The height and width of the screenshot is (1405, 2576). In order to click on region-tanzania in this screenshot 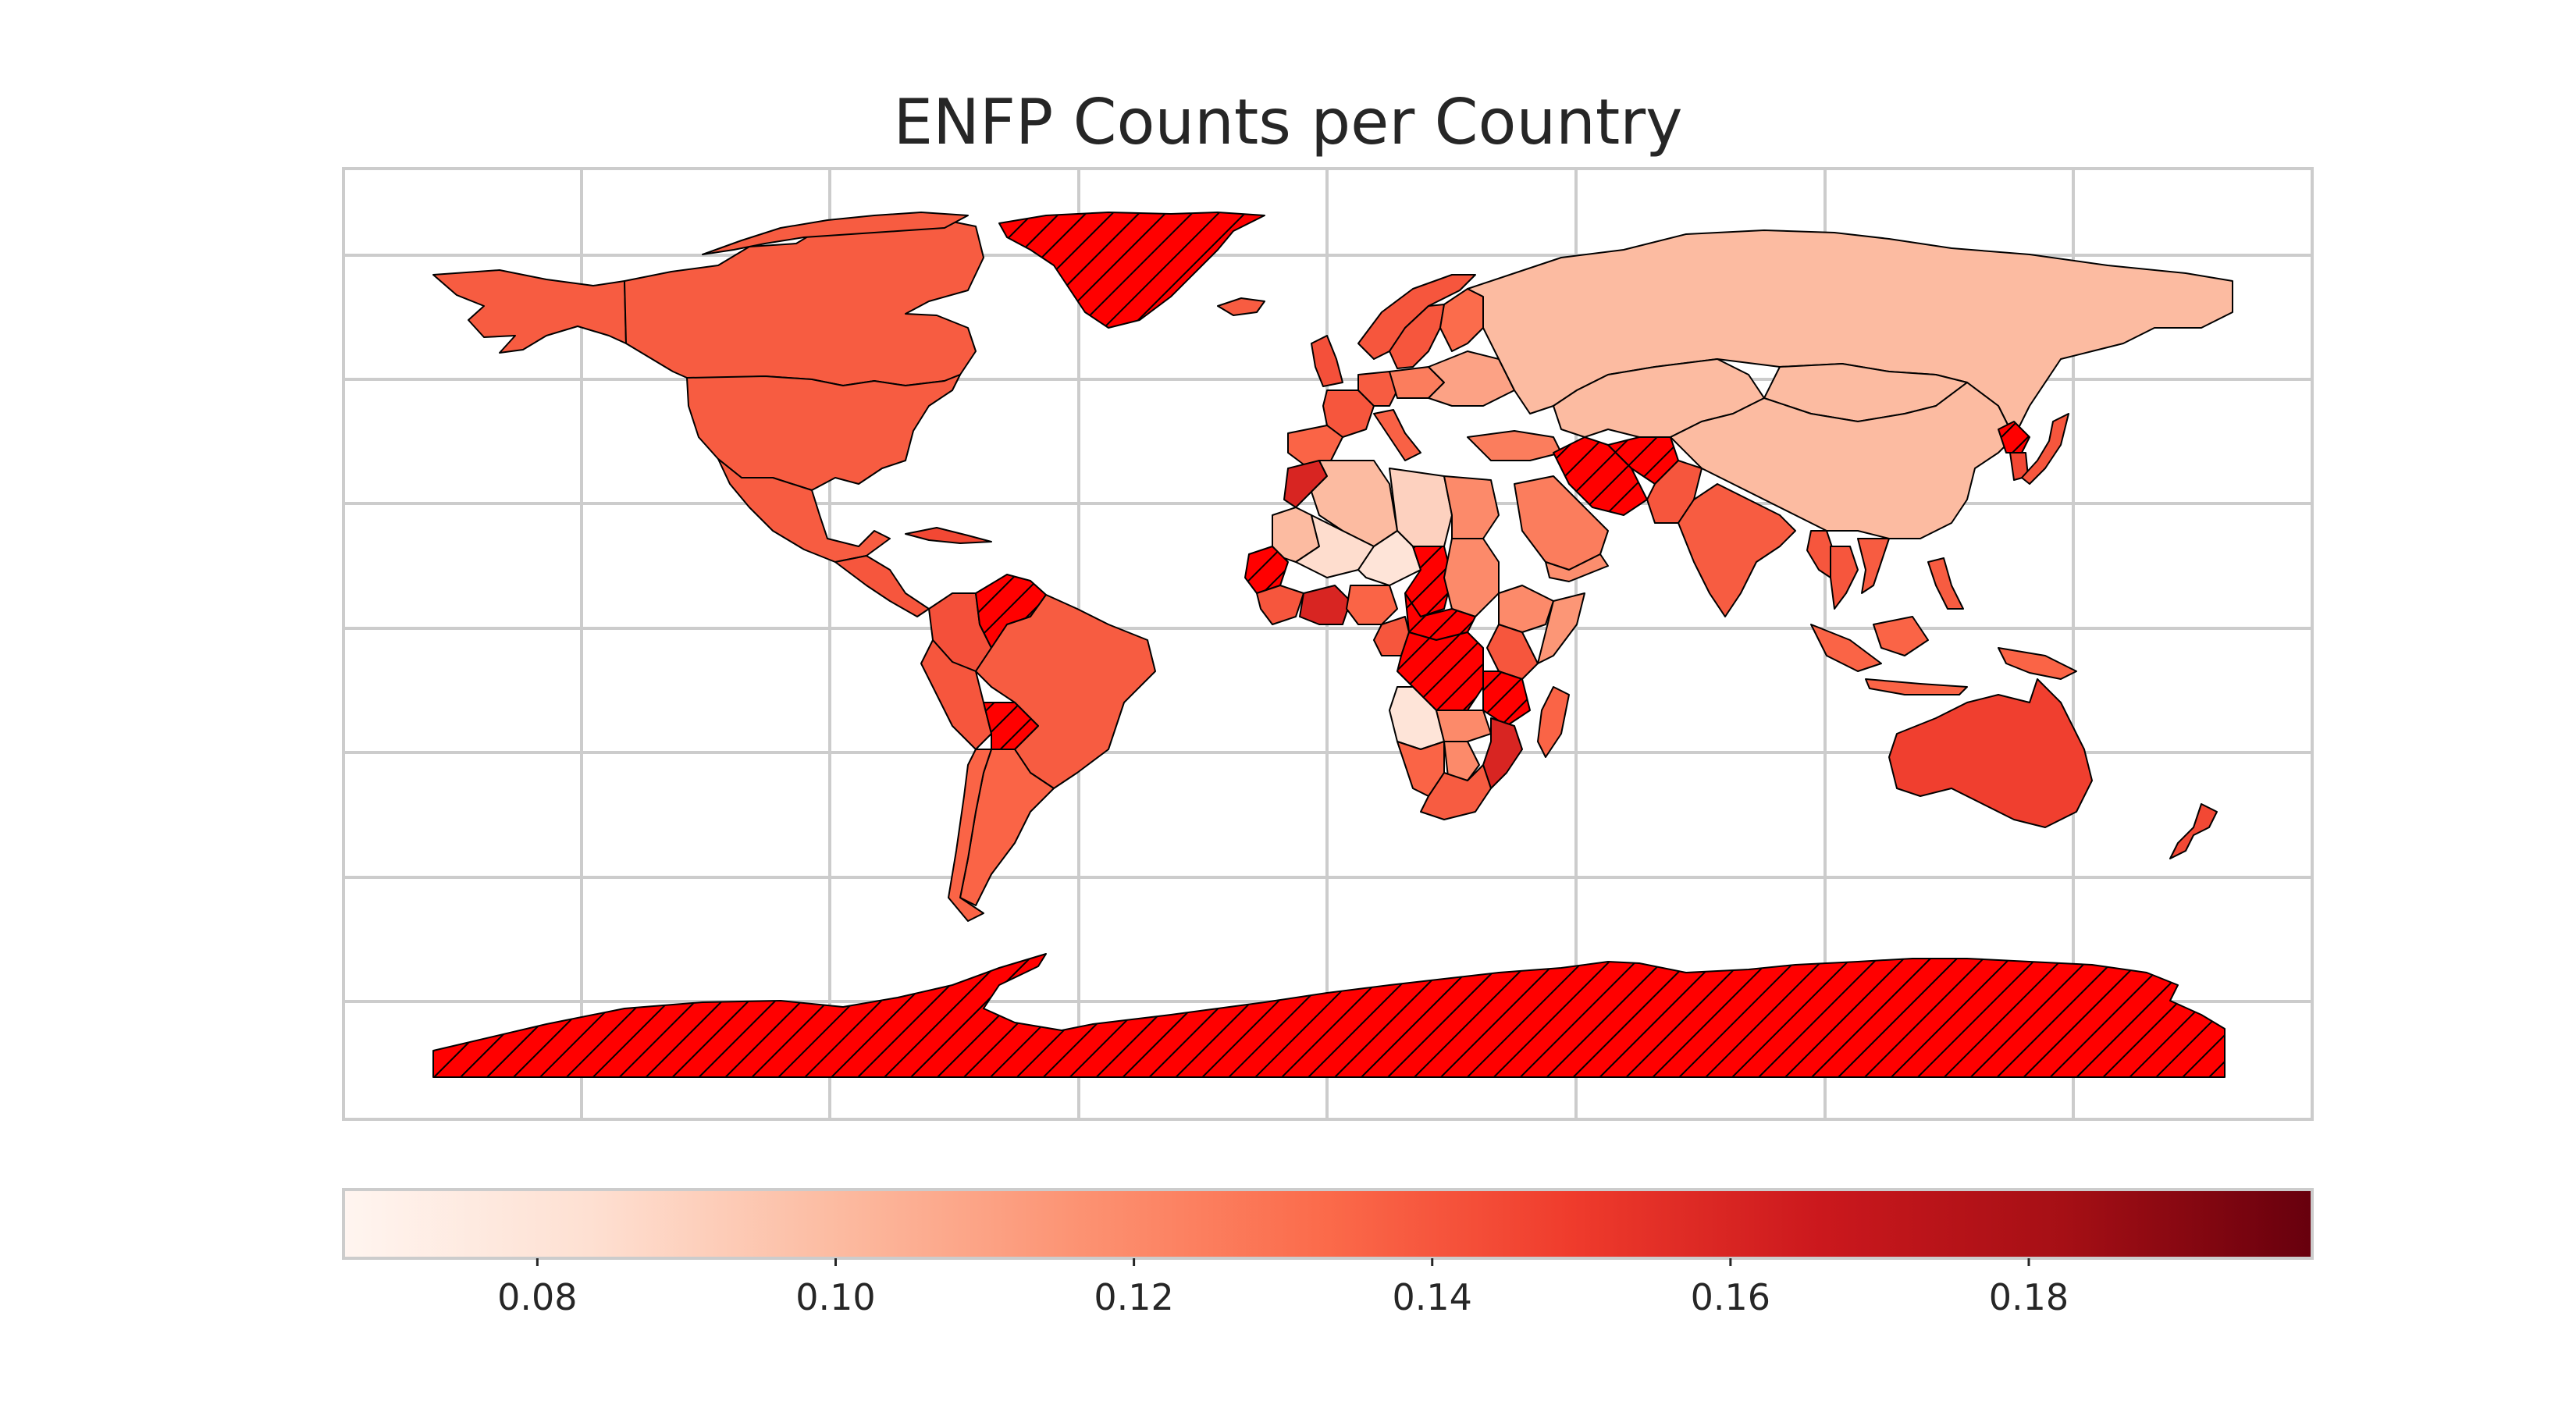, I will do `click(1506, 698)`.